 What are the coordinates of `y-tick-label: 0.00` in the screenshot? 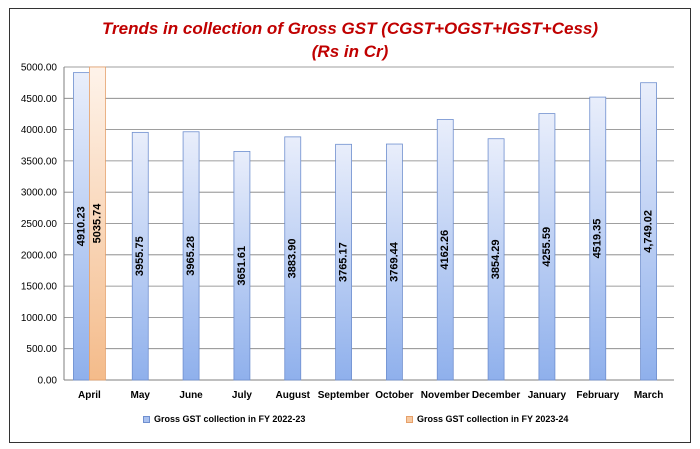 It's located at (48, 381).